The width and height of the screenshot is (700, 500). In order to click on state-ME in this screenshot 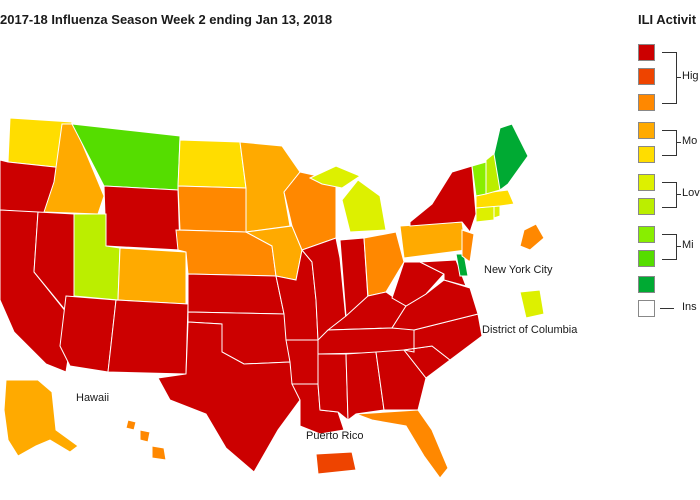, I will do `click(511, 157)`.